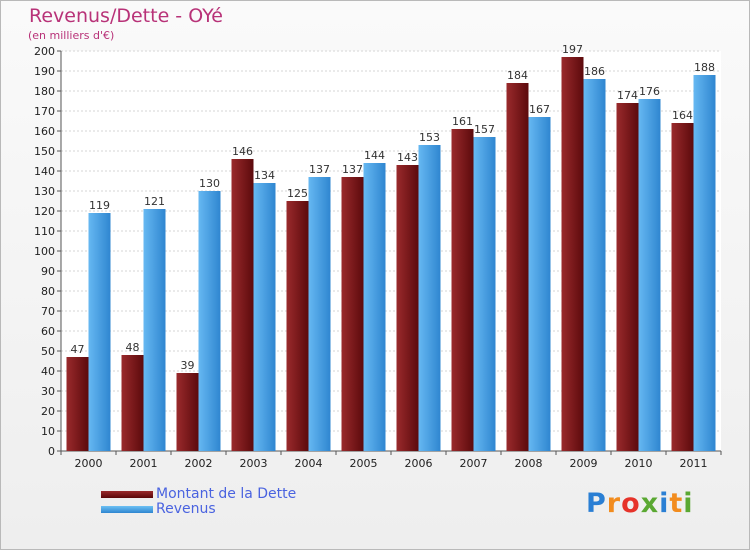 This screenshot has height=550, width=750. I want to click on x-tick-label: 2006, so click(419, 463).